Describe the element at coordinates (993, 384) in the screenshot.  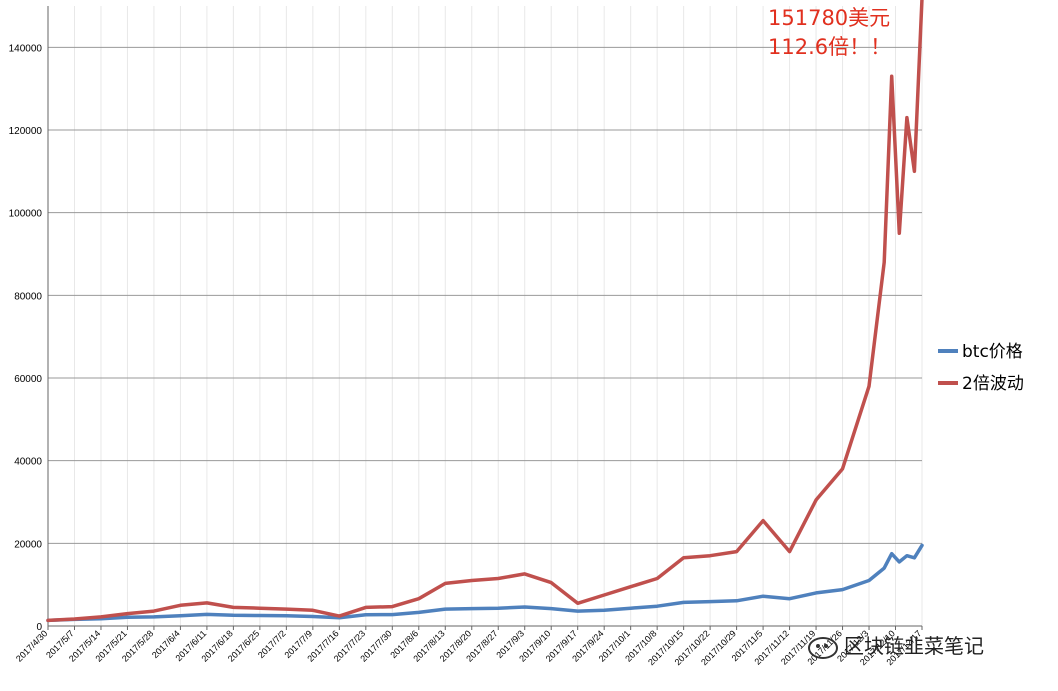
I see `legend-label-2: 2倍波动` at that location.